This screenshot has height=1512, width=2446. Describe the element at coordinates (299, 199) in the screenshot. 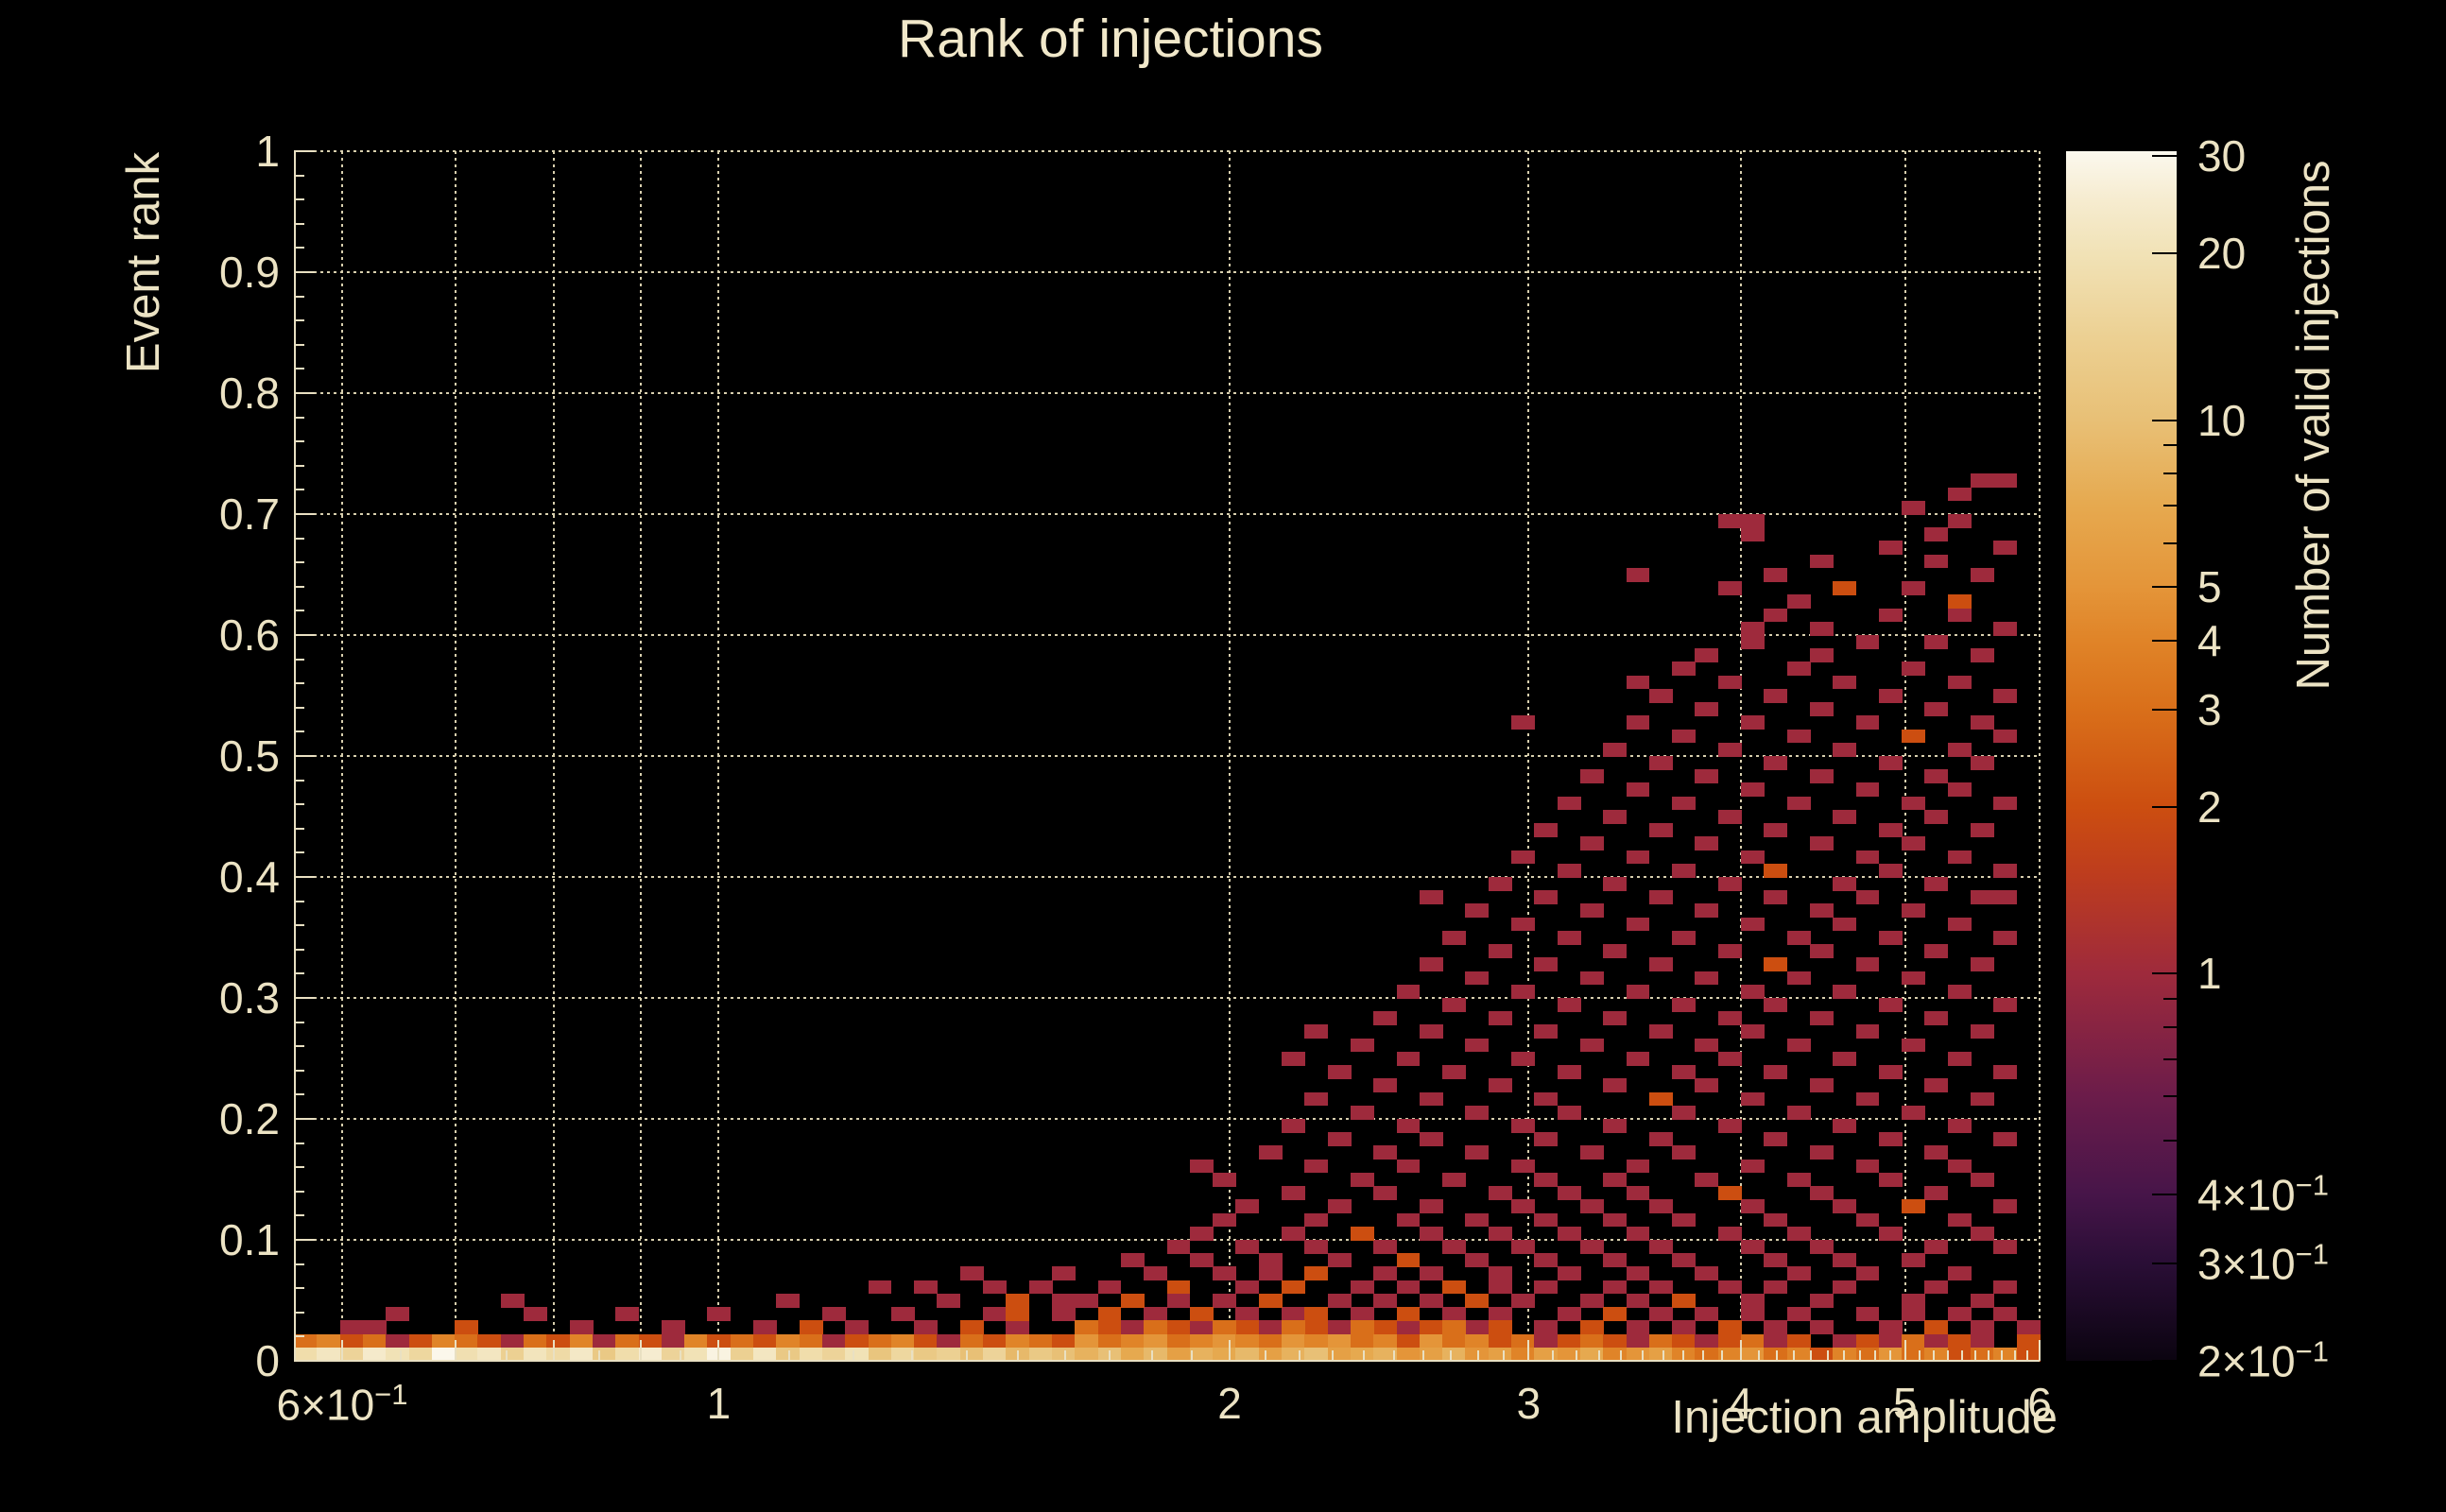

I see `y-minor-tick` at that location.